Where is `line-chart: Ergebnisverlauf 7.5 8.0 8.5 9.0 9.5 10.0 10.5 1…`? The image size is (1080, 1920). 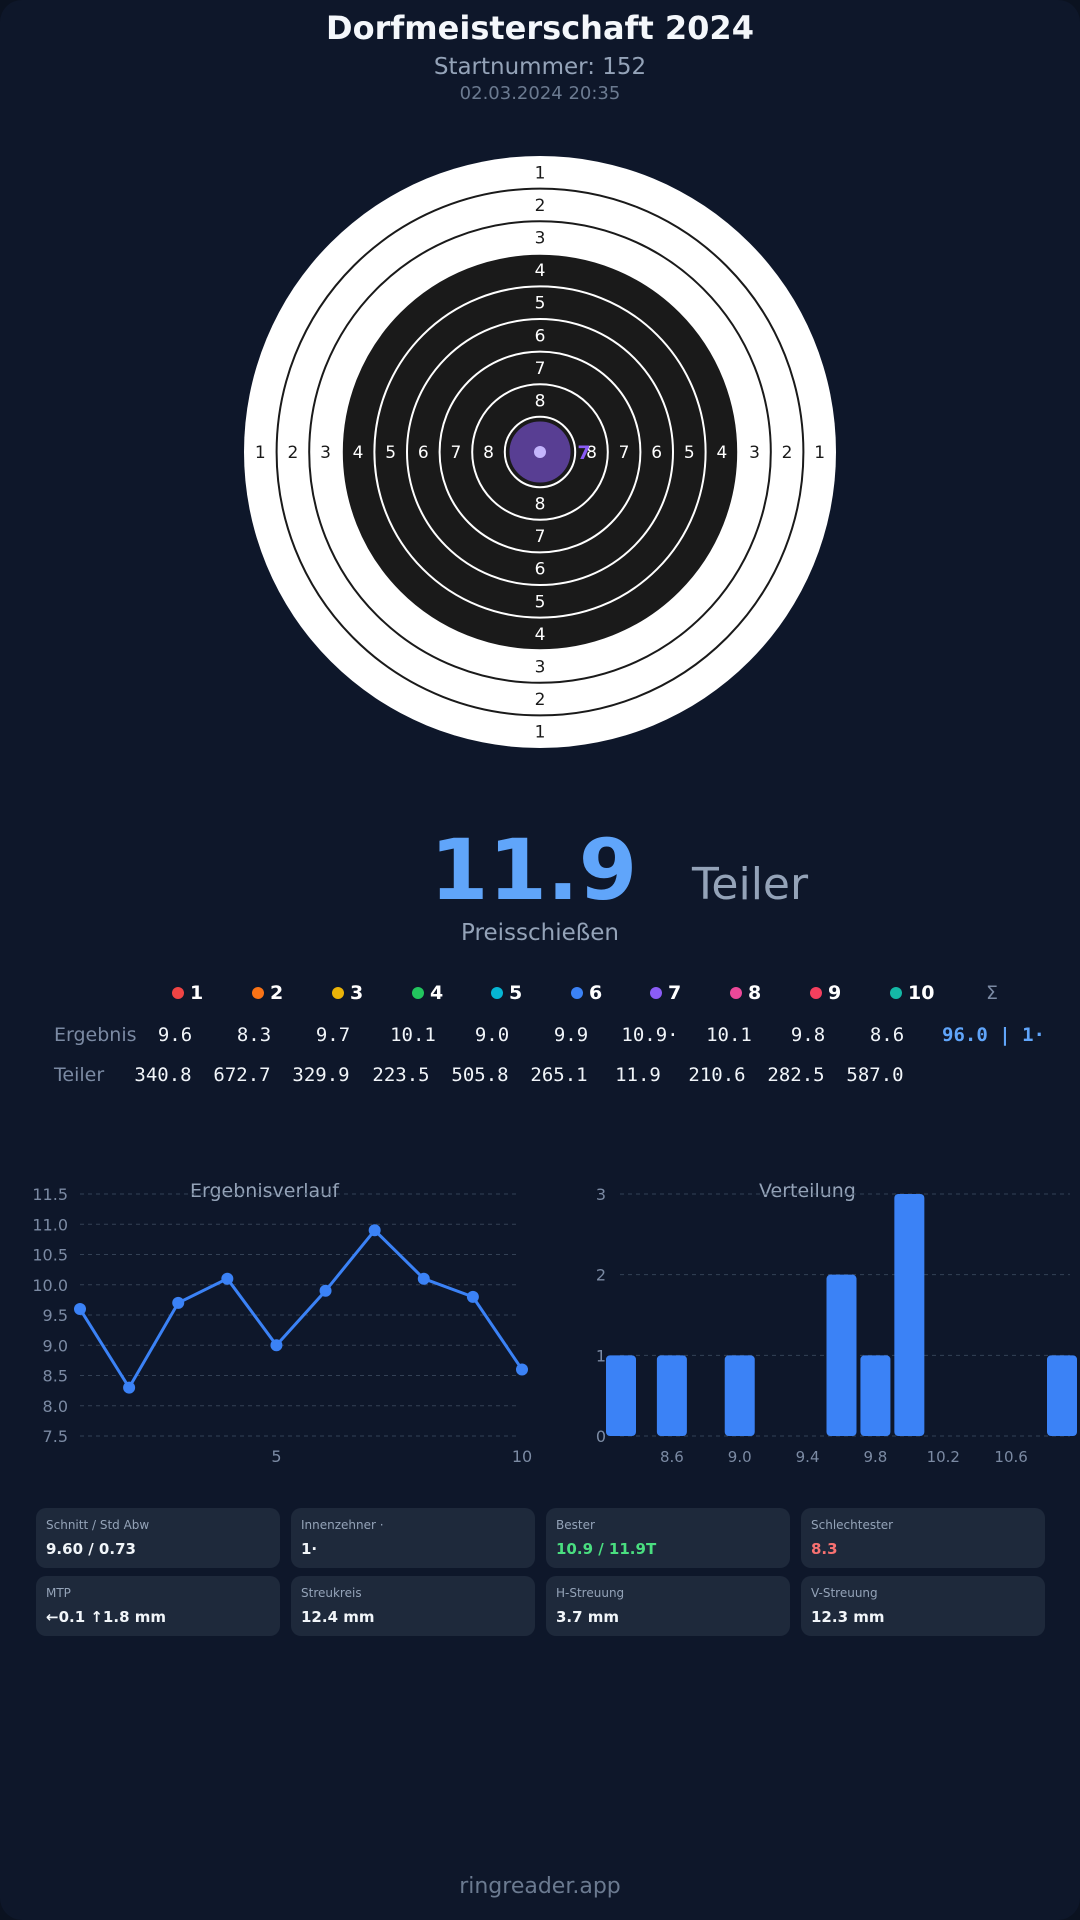
line-chart: Ergebnisverlauf 7.5 8.0 8.5 9.0 9.5 10.0 10.5 1… is located at coordinates (270, 1325).